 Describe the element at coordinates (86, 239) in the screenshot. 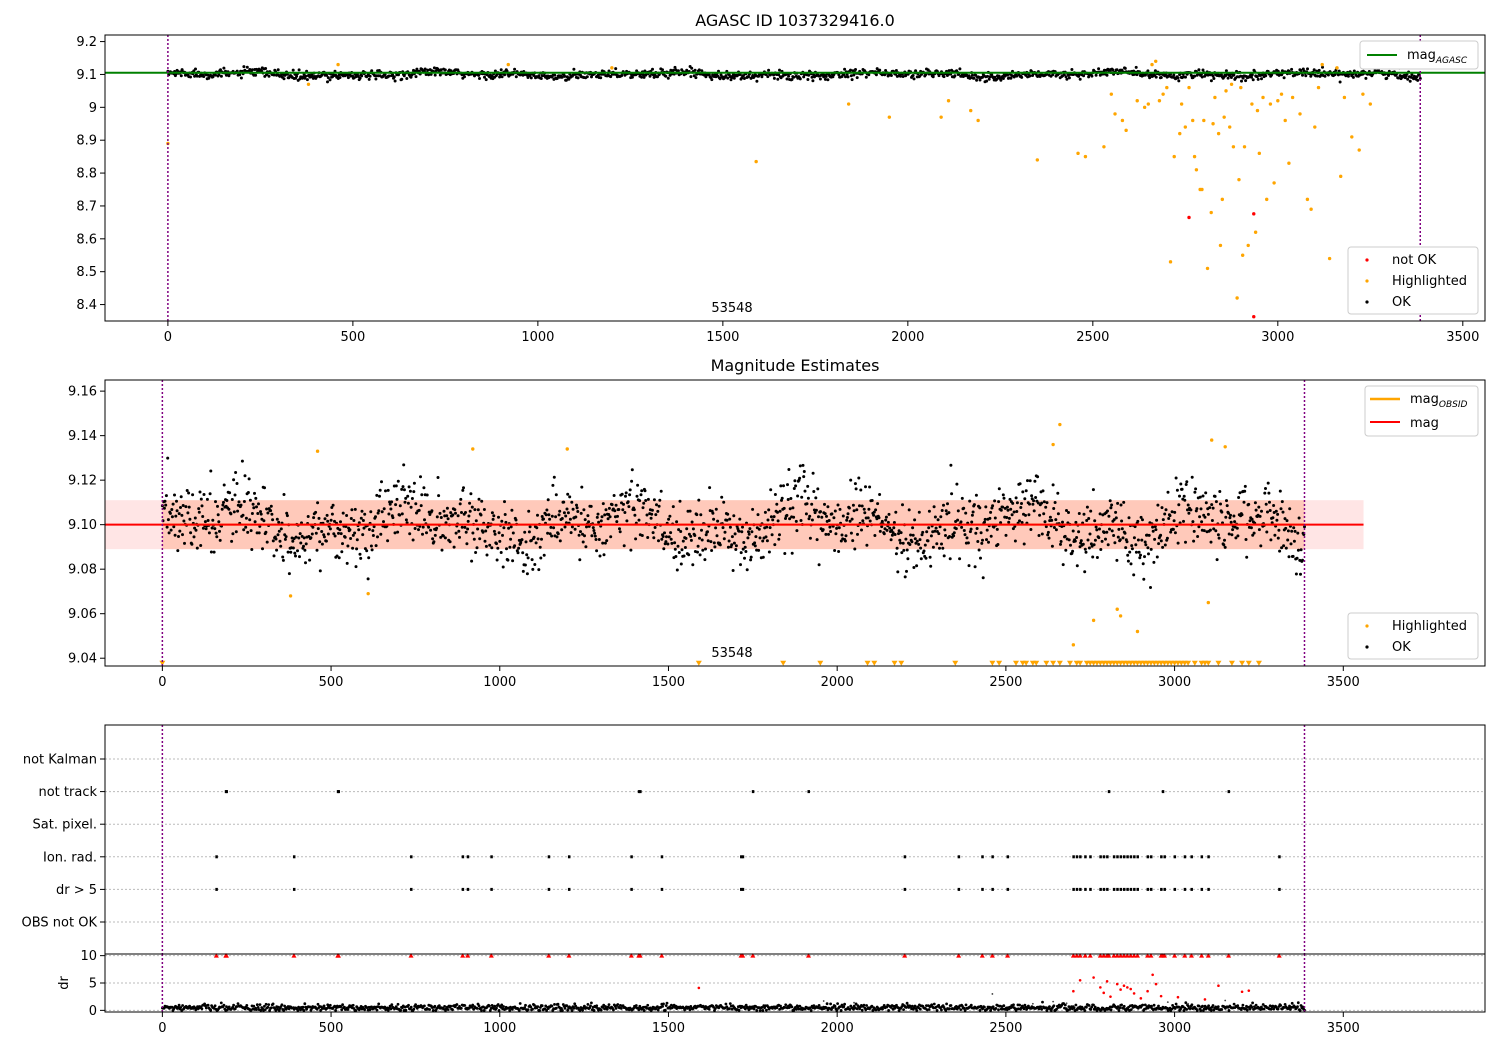

I see `y-tick-label: 8.6` at that location.